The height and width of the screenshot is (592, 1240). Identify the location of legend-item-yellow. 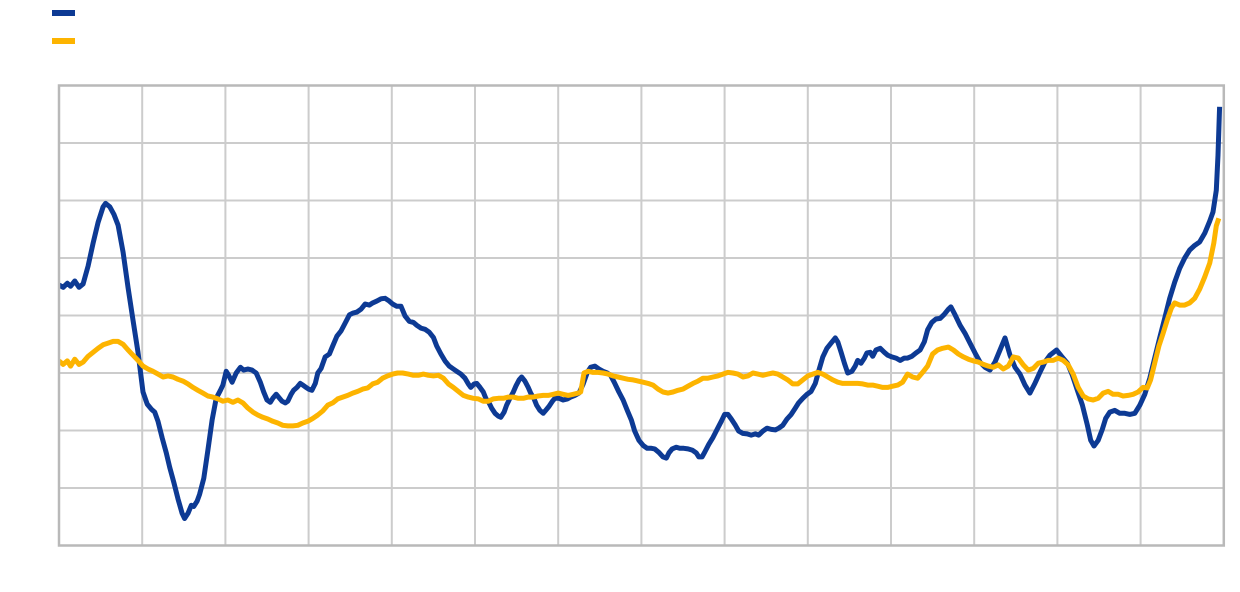
(67, 41).